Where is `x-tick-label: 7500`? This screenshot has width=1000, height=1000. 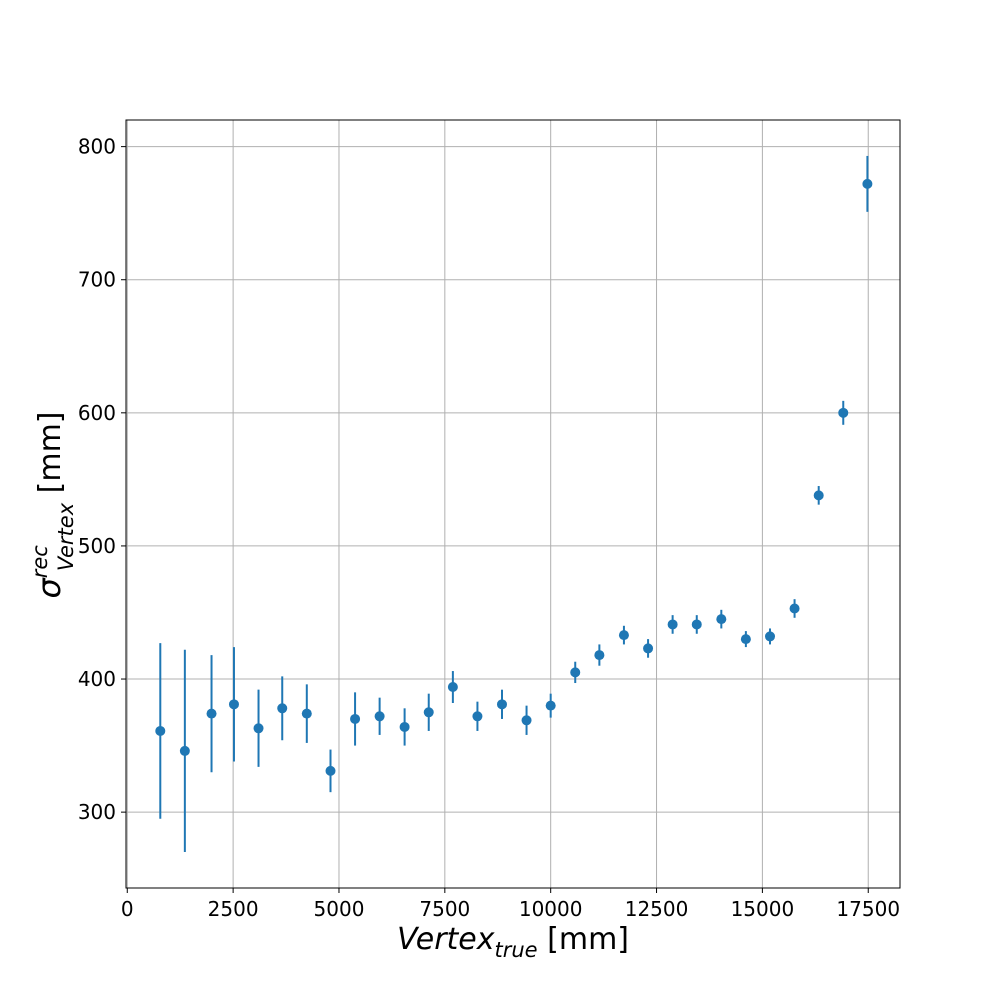 x-tick-label: 7500 is located at coordinates (444, 909).